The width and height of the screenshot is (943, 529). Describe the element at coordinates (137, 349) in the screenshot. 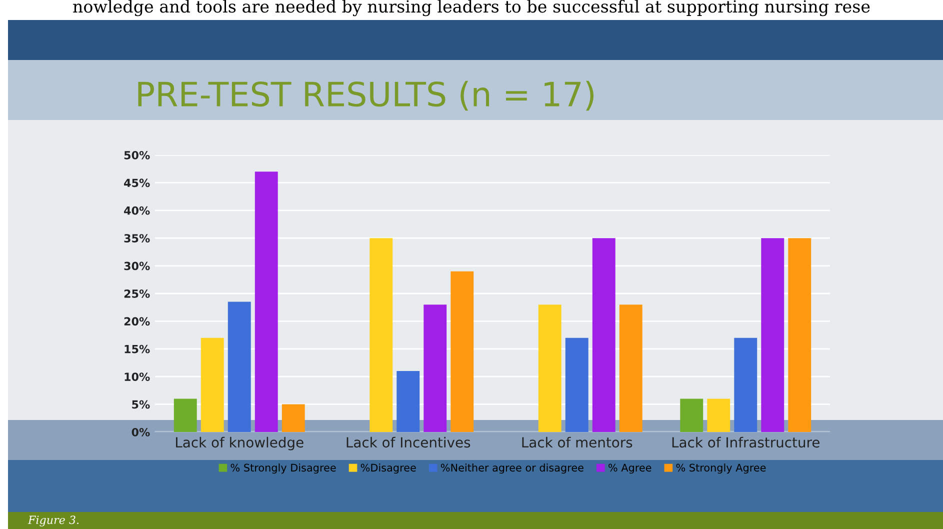

I see `y-tick-label: 15%` at that location.